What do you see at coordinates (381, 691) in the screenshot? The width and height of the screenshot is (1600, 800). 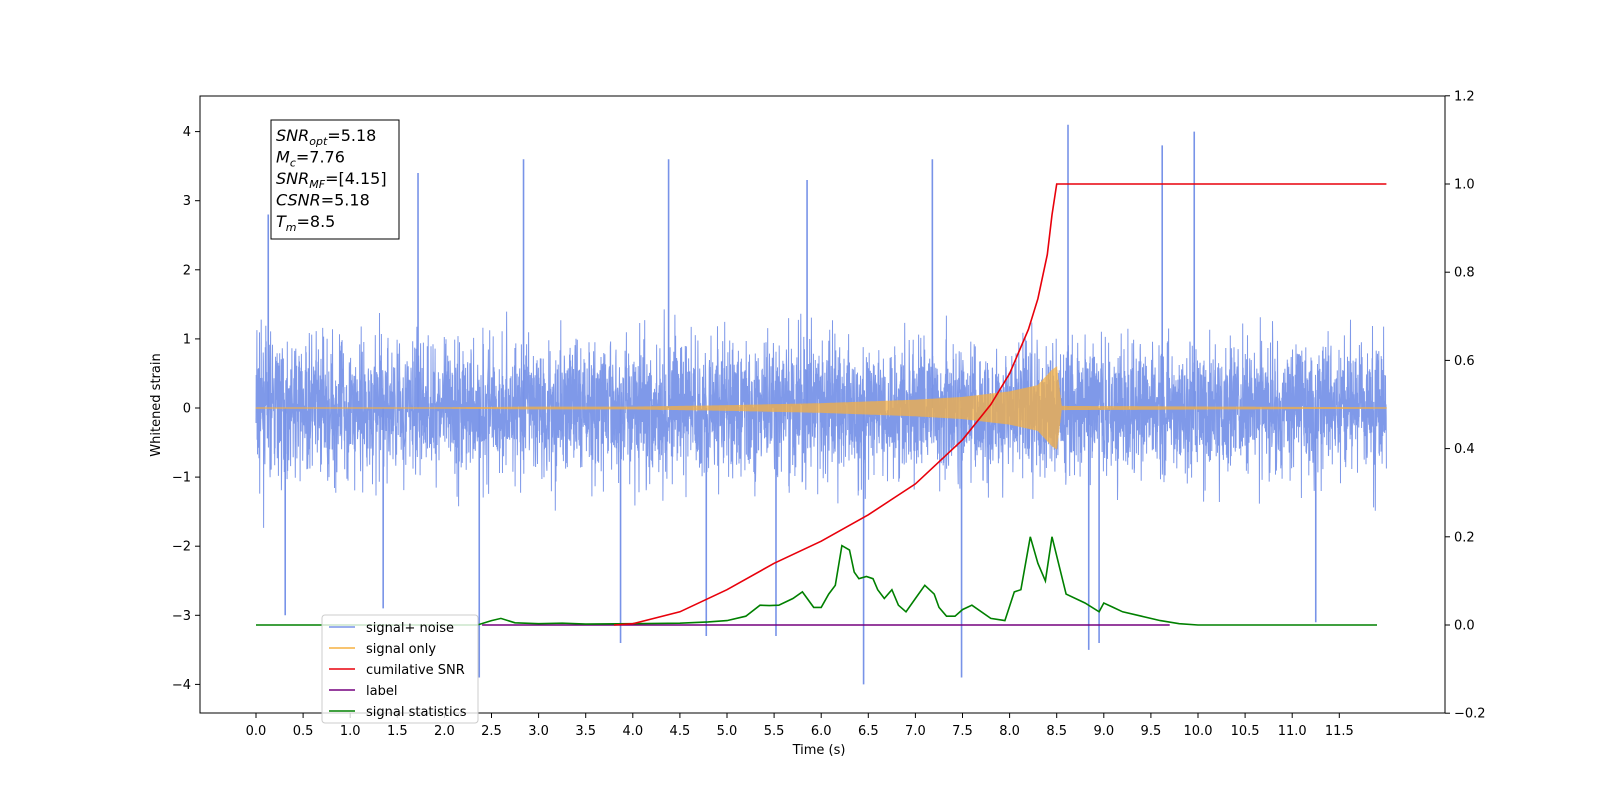 I see `legend-label: label` at bounding box center [381, 691].